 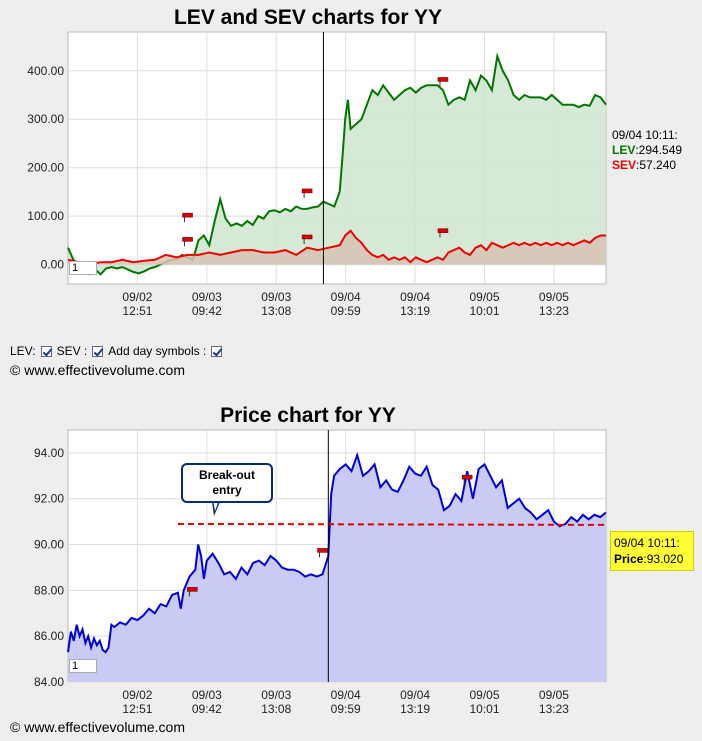 I want to click on y-tick-label: 400.00, so click(x=45, y=71).